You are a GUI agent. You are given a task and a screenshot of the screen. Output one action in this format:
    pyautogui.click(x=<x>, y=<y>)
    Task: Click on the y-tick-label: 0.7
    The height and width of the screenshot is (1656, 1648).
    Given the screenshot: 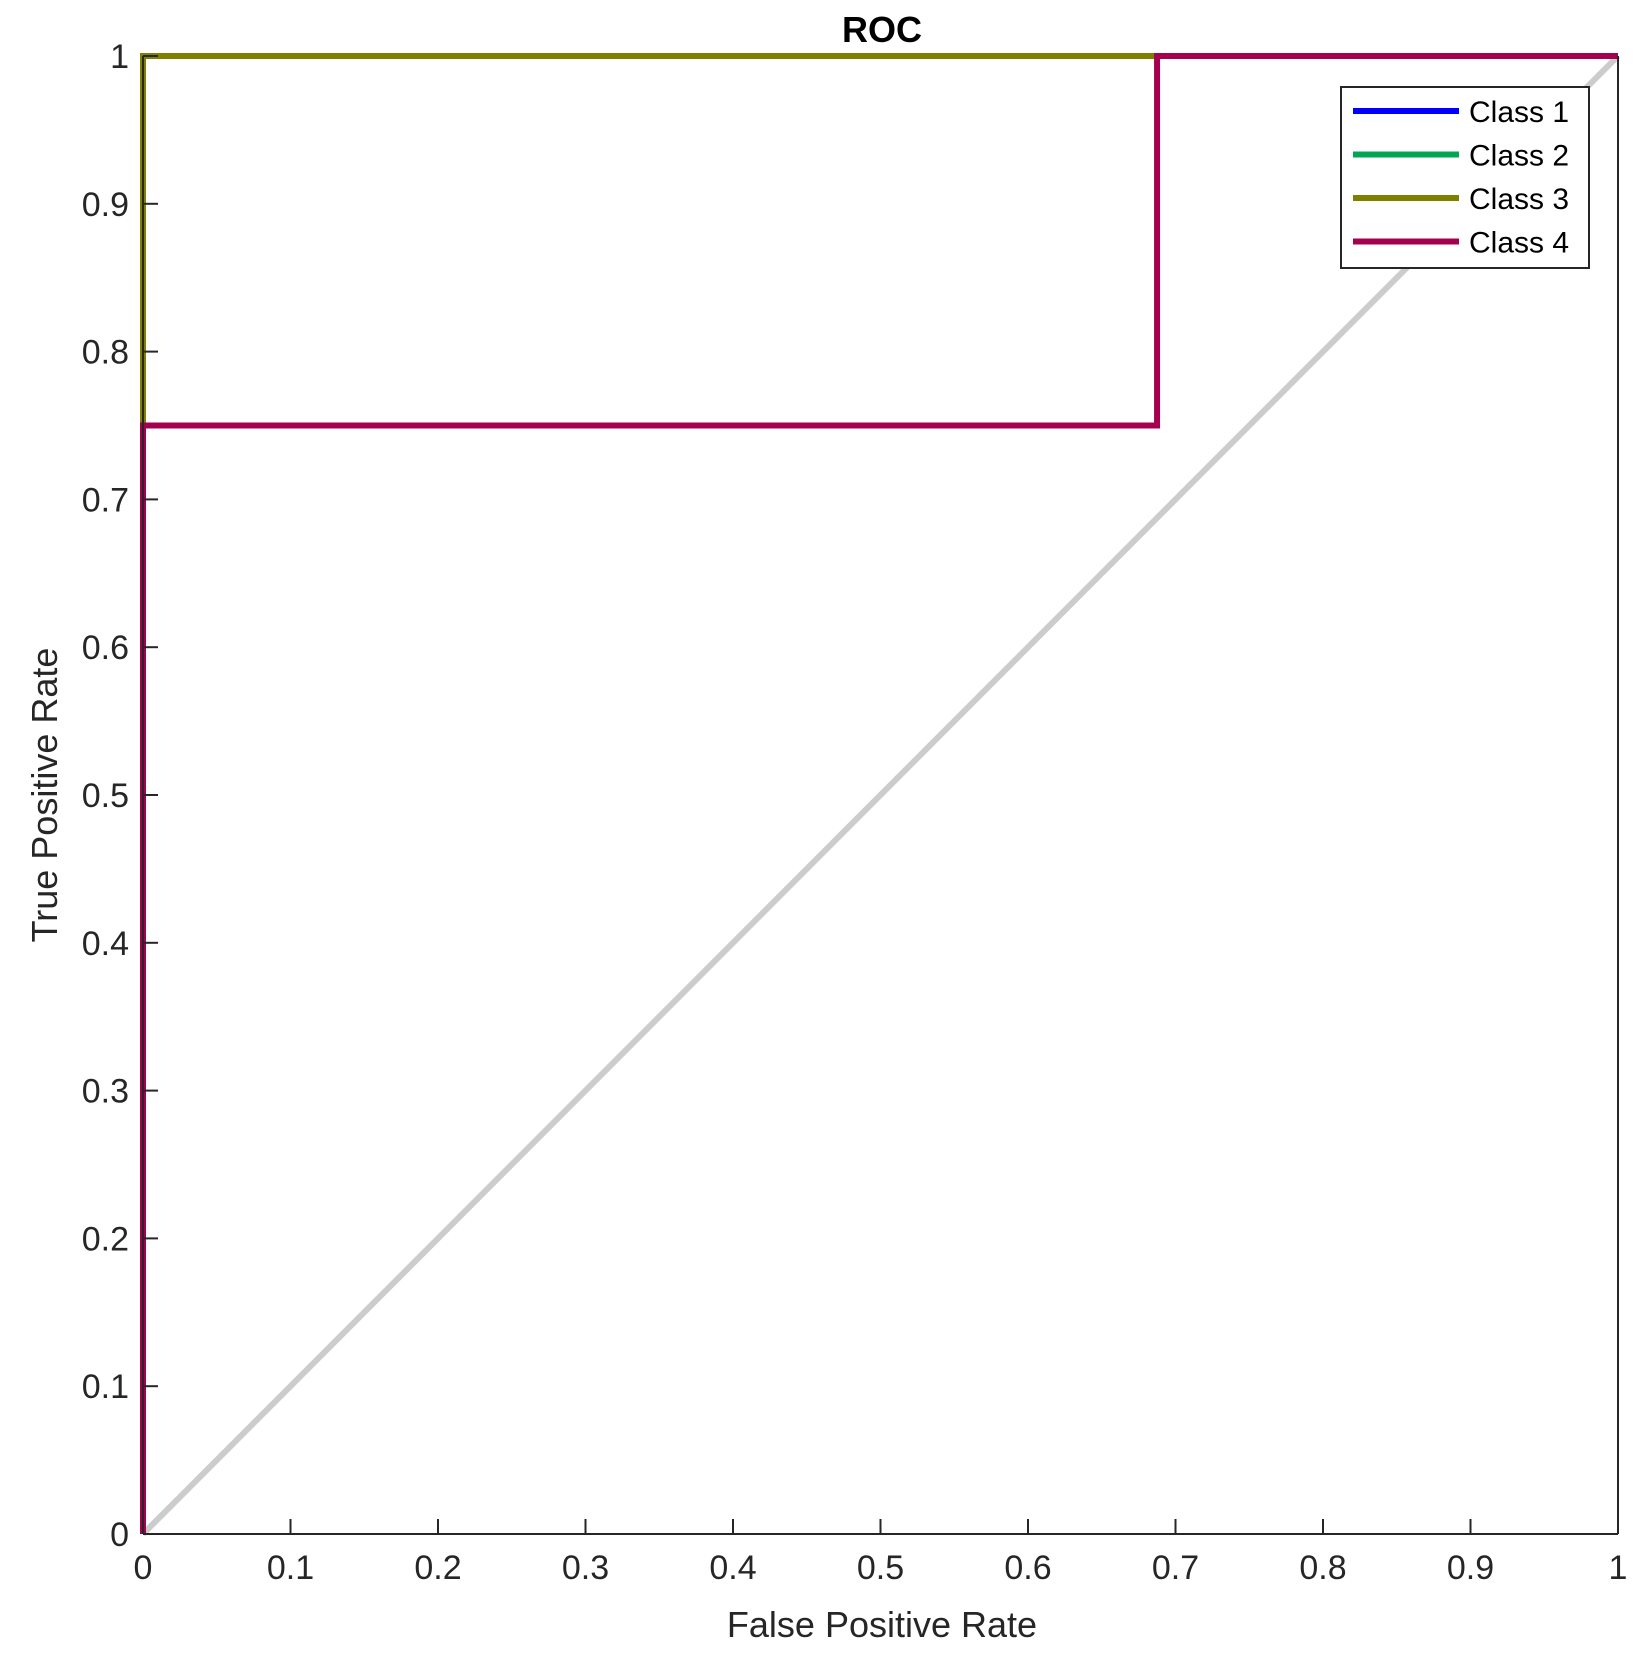 What is the action you would take?
    pyautogui.click(x=105, y=500)
    